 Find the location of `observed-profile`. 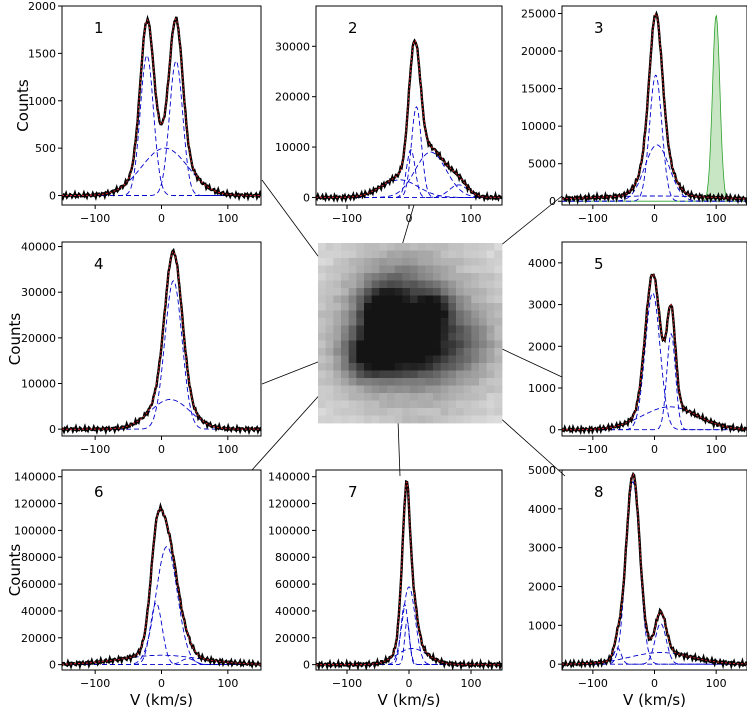

observed-profile is located at coordinates (654, 570).